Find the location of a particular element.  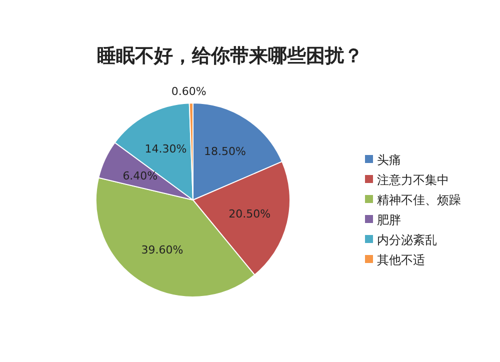

chart-title: 睡眠不好，给你带来哪些困扰？ is located at coordinates (230, 56).